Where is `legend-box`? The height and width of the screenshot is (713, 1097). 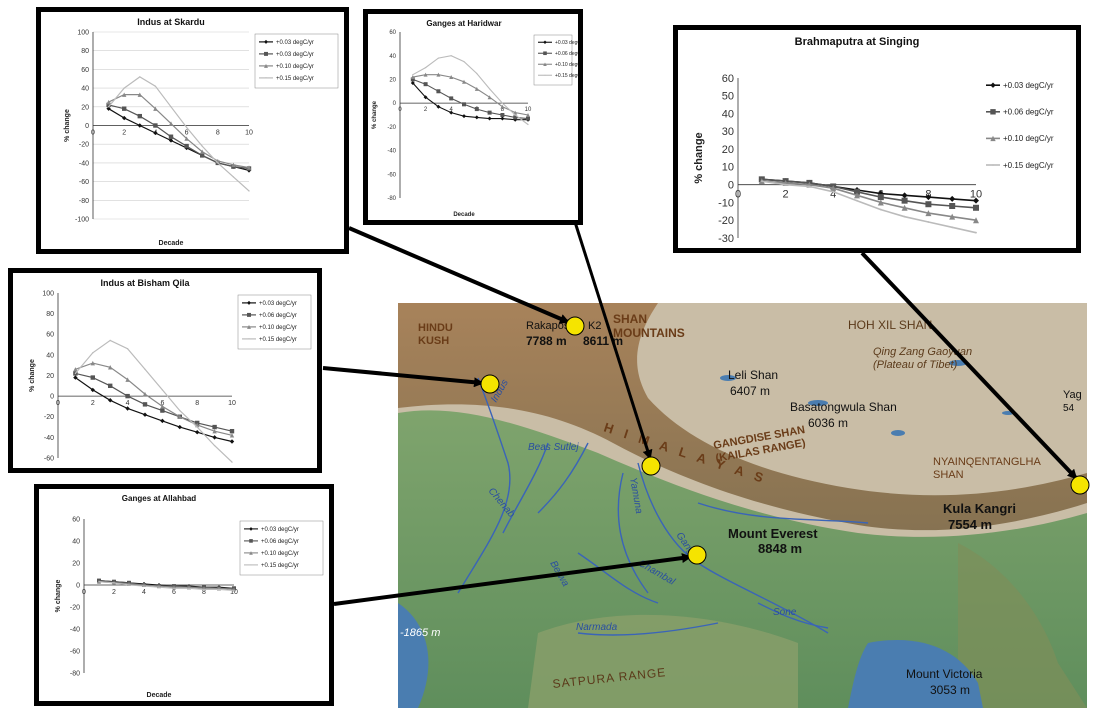
legend-box is located at coordinates (281, 548).